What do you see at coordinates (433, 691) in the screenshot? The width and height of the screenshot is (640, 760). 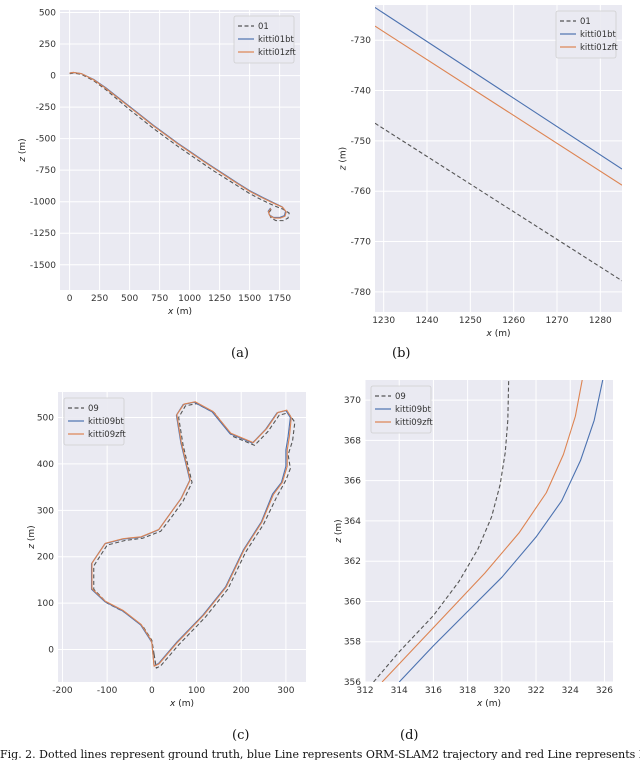 I see `x-tick-label: 316` at bounding box center [433, 691].